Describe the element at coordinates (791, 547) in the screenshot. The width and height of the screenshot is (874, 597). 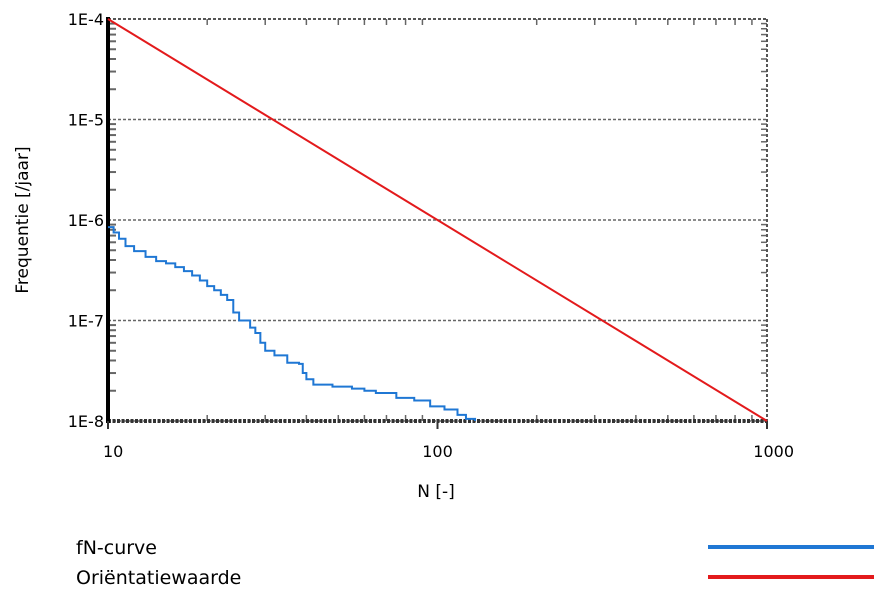
I see `legend-swatch-fn-curve` at that location.